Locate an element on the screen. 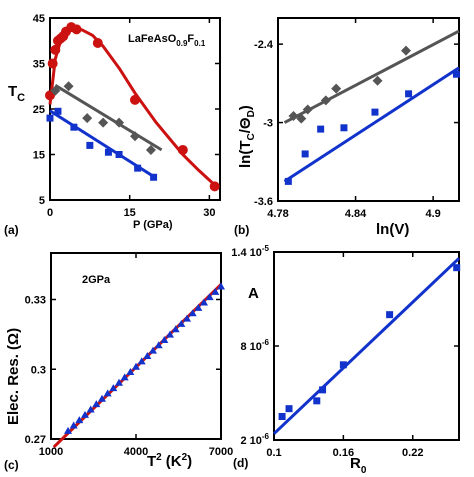 This screenshot has height=477, width=474. panel-c-frame is located at coordinates (136, 346).